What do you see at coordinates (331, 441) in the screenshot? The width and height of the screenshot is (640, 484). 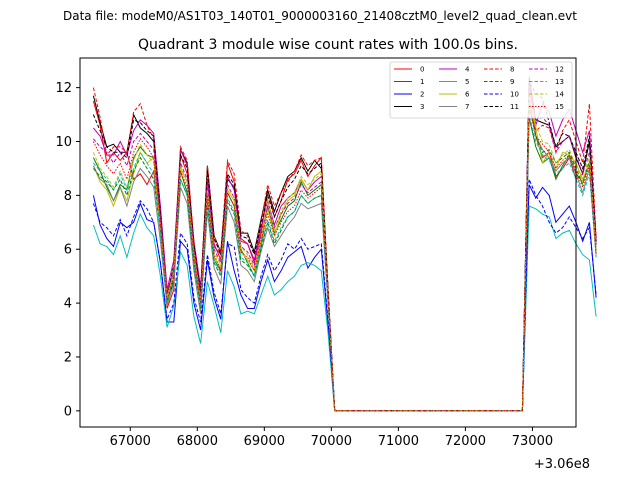 I see `x-tick-label: 70000` at bounding box center [331, 441].